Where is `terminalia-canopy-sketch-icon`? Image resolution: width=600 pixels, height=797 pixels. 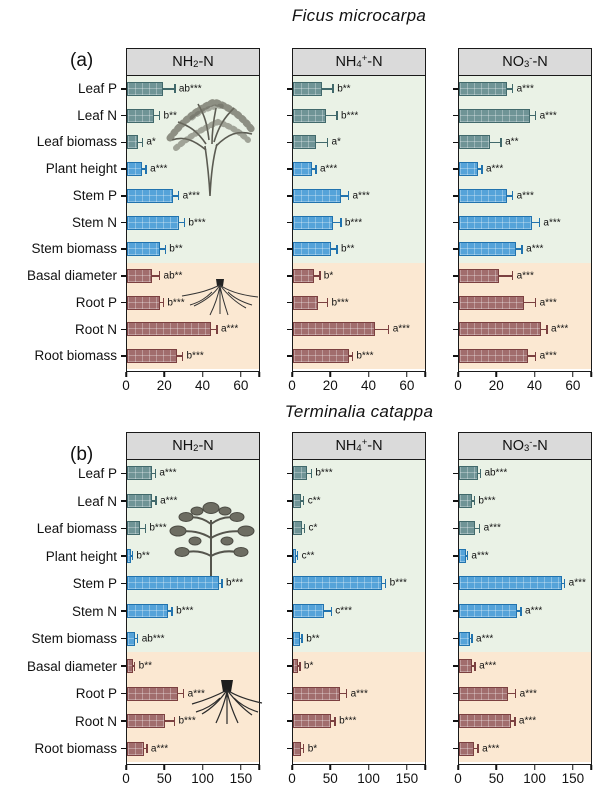 terminalia-canopy-sketch-icon is located at coordinates (212, 543).